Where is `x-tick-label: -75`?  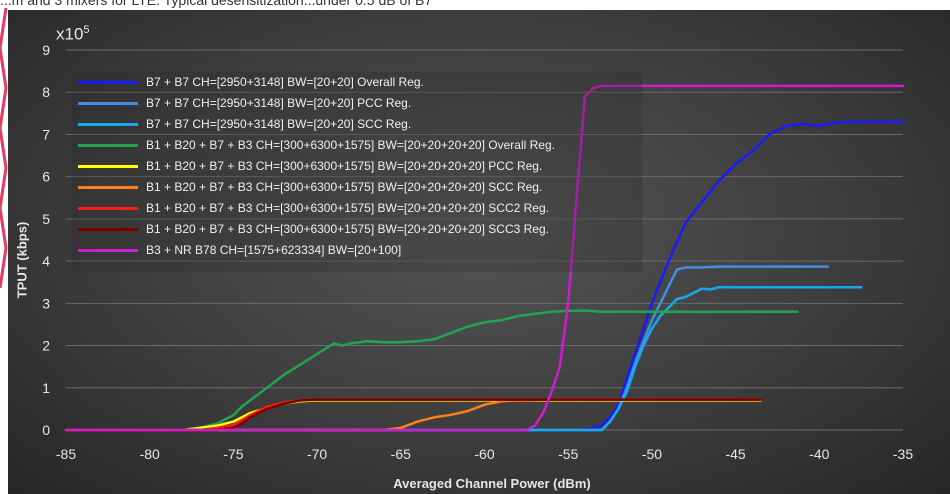
x-tick-label: -75 is located at coordinates (233, 454).